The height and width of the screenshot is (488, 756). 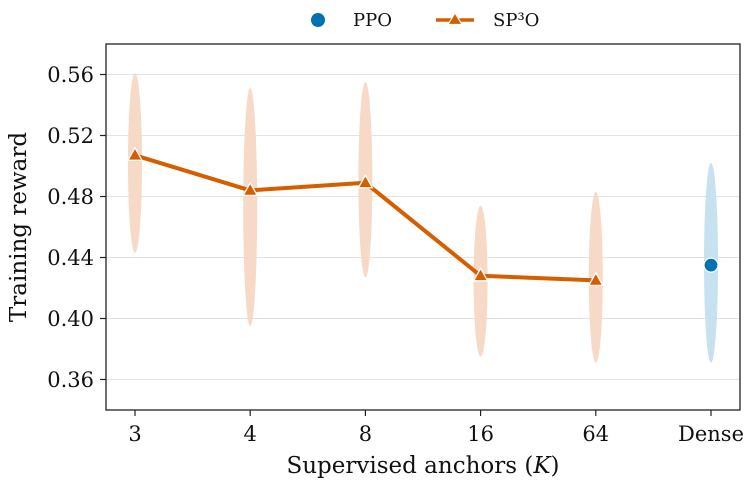 I want to click on legend-entry-sp3o: SP³O, so click(x=487, y=20).